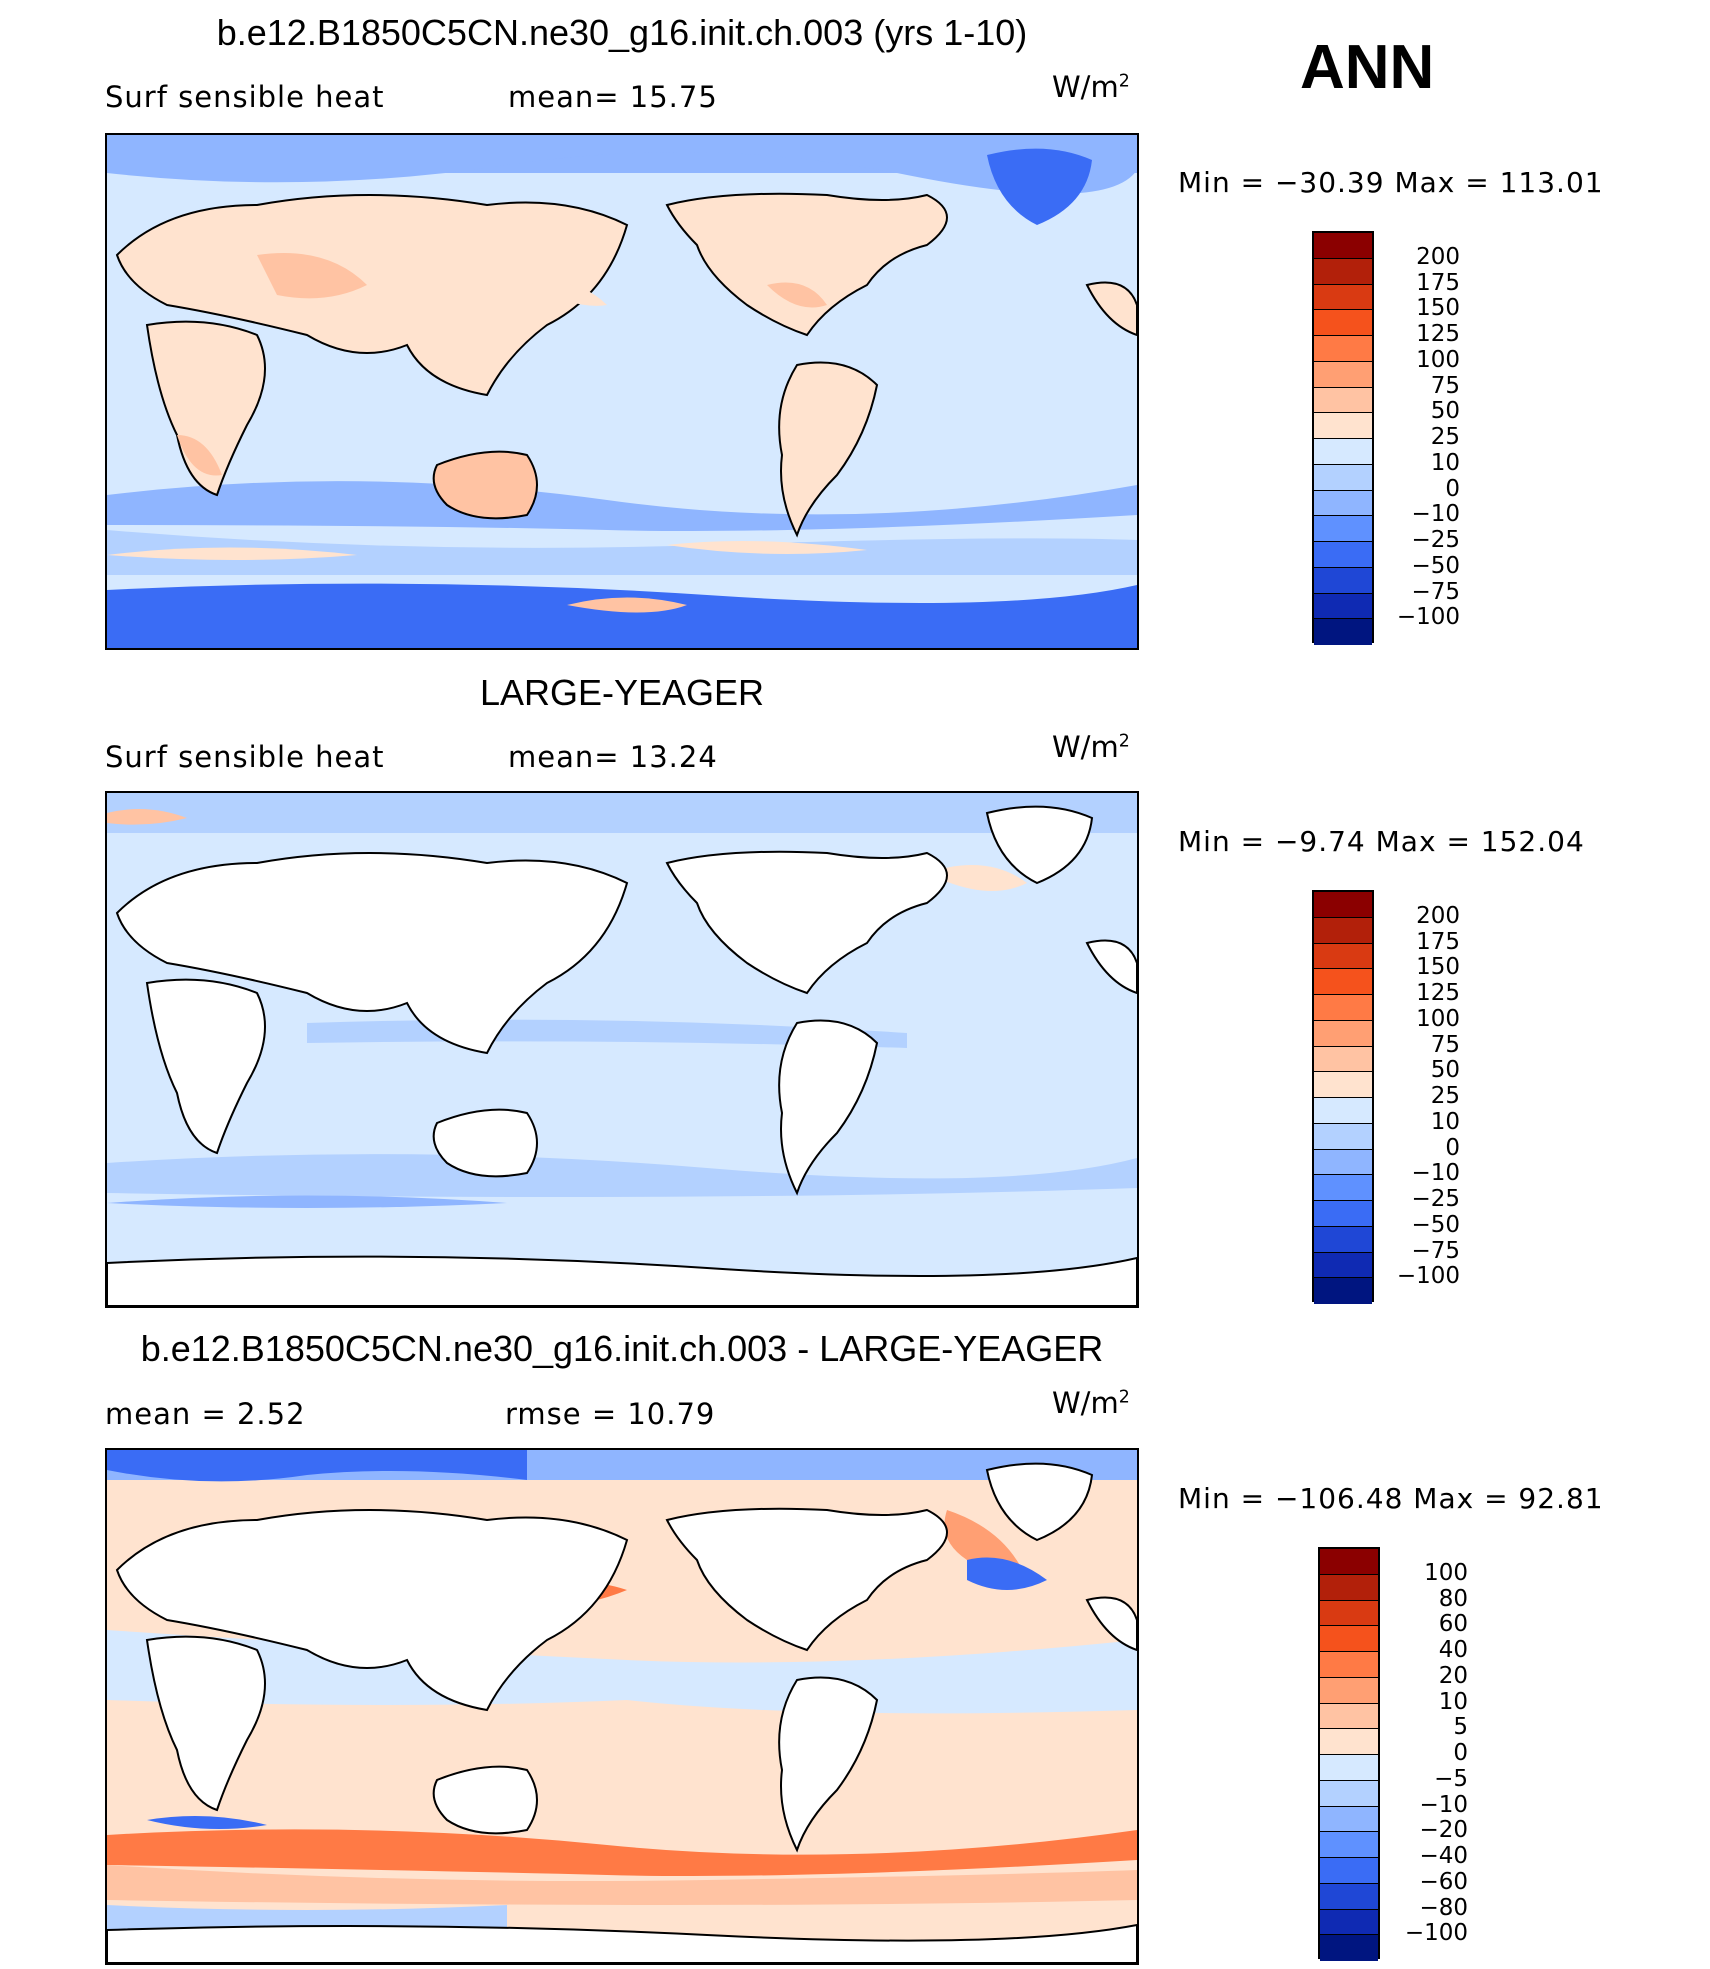 The height and width of the screenshot is (1969, 1710). I want to click on panel-2-variable-label: Surf sensible heat, so click(245, 757).